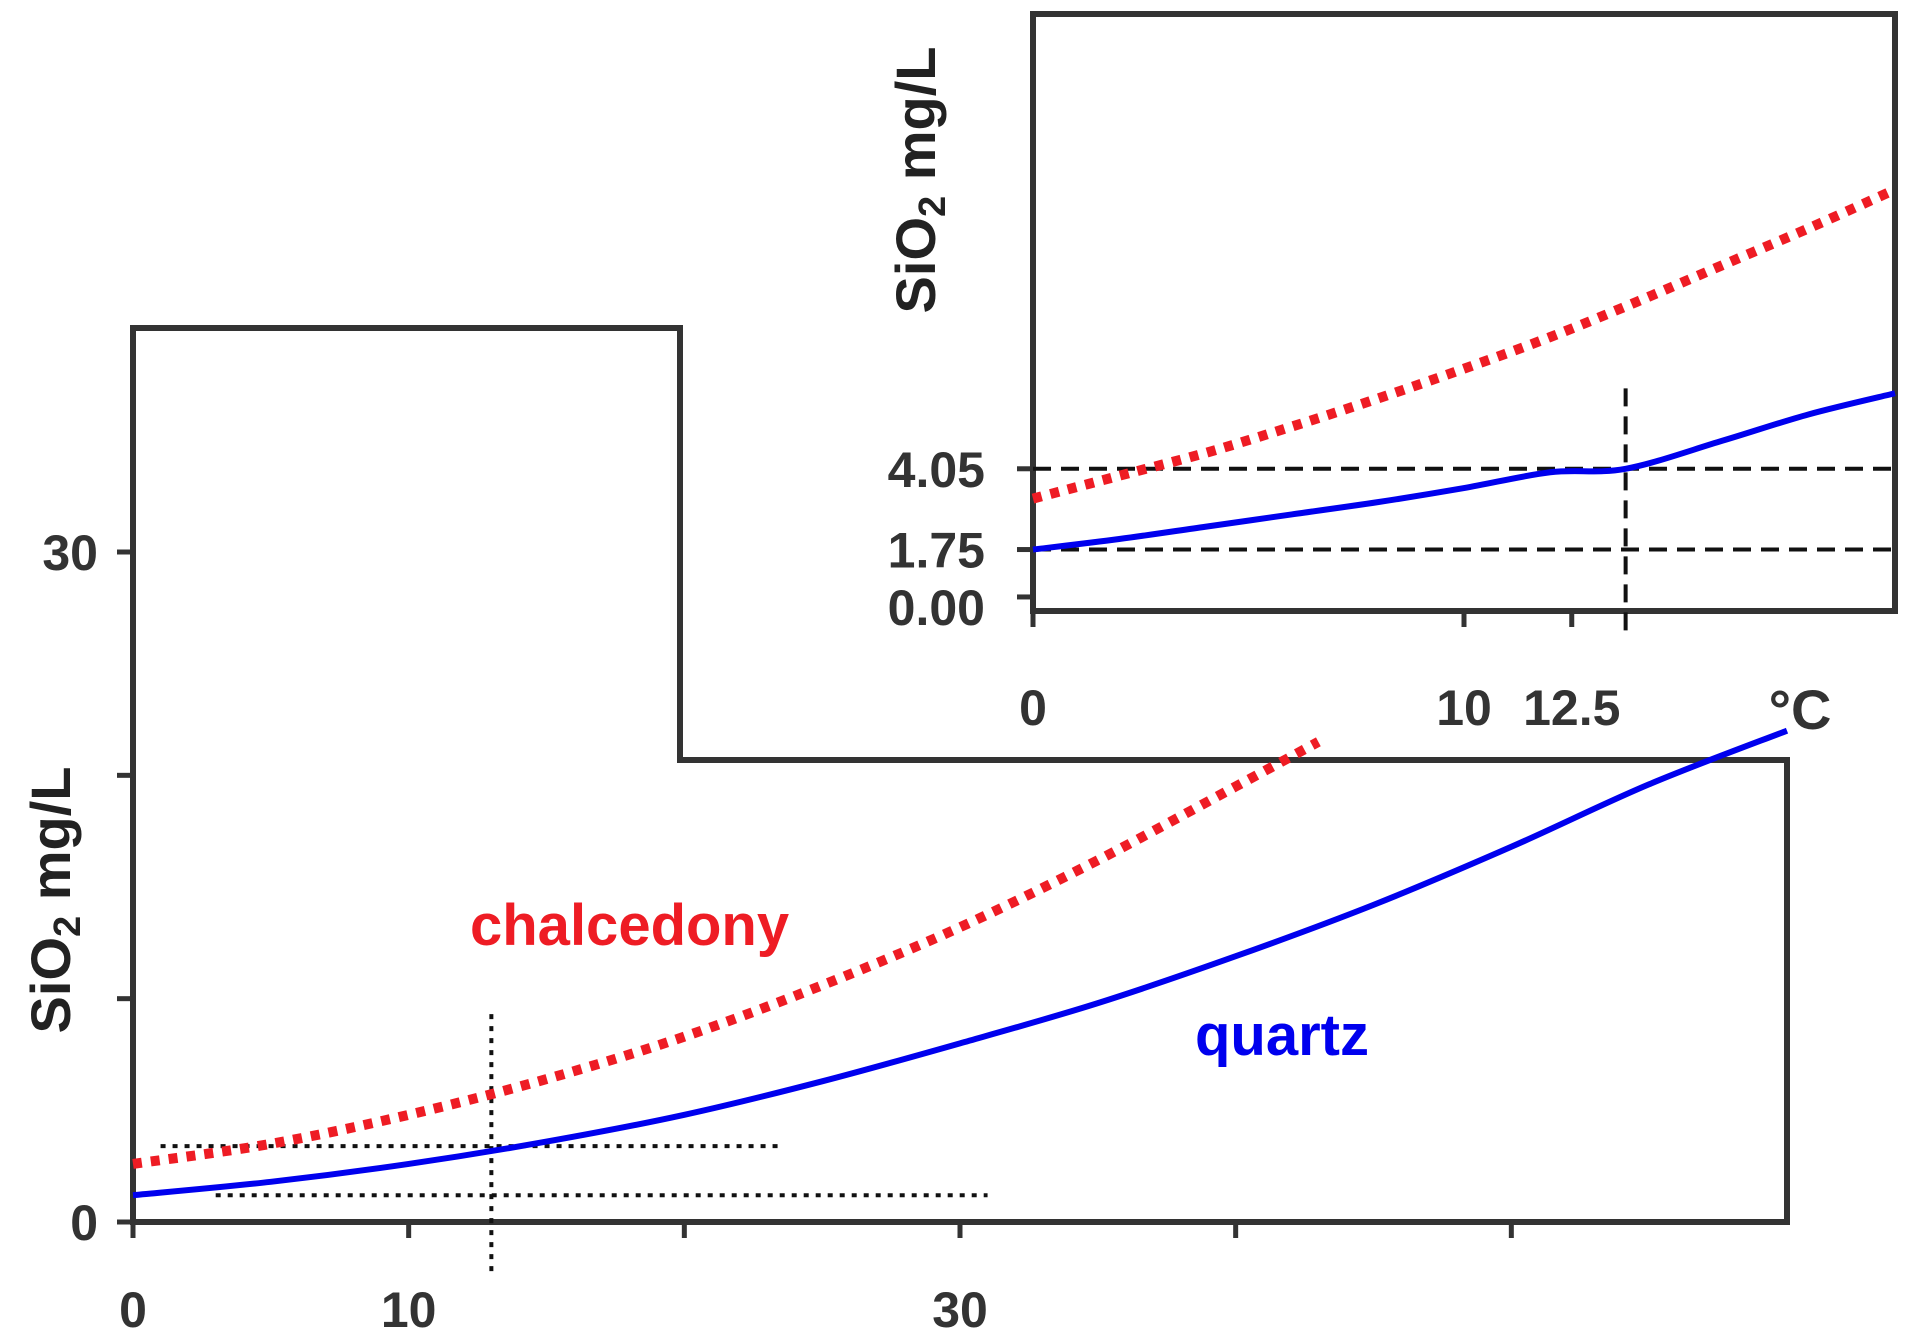  Describe the element at coordinates (1464, 471) in the screenshot. I see `inset-series-quartz` at that location.